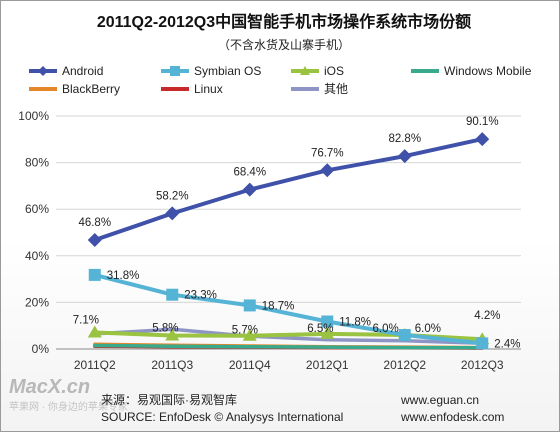 The height and width of the screenshot is (432, 560). I want to click on x-tick-label: 2011Q3, so click(172, 365).